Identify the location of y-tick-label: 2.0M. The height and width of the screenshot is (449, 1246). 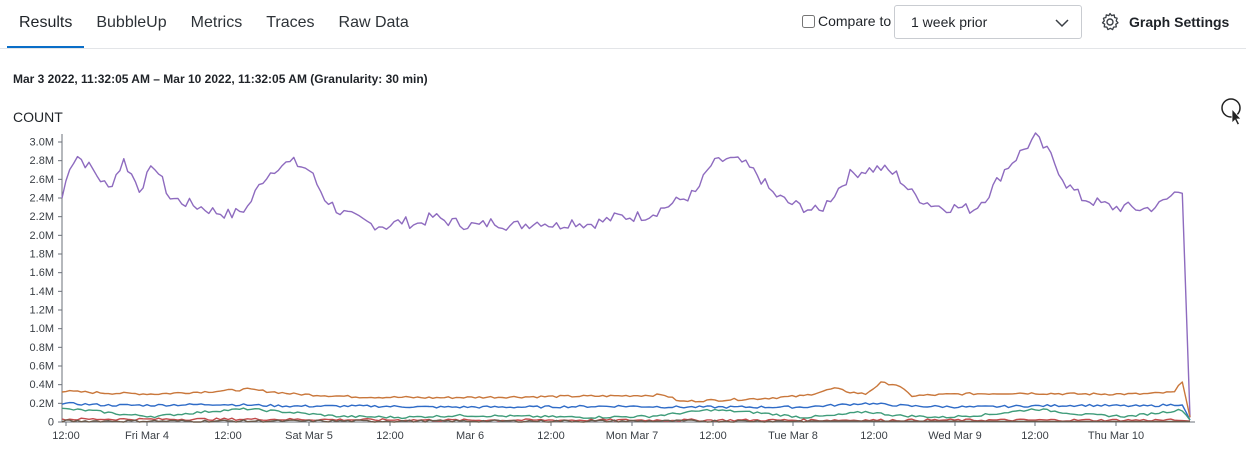
(42, 236).